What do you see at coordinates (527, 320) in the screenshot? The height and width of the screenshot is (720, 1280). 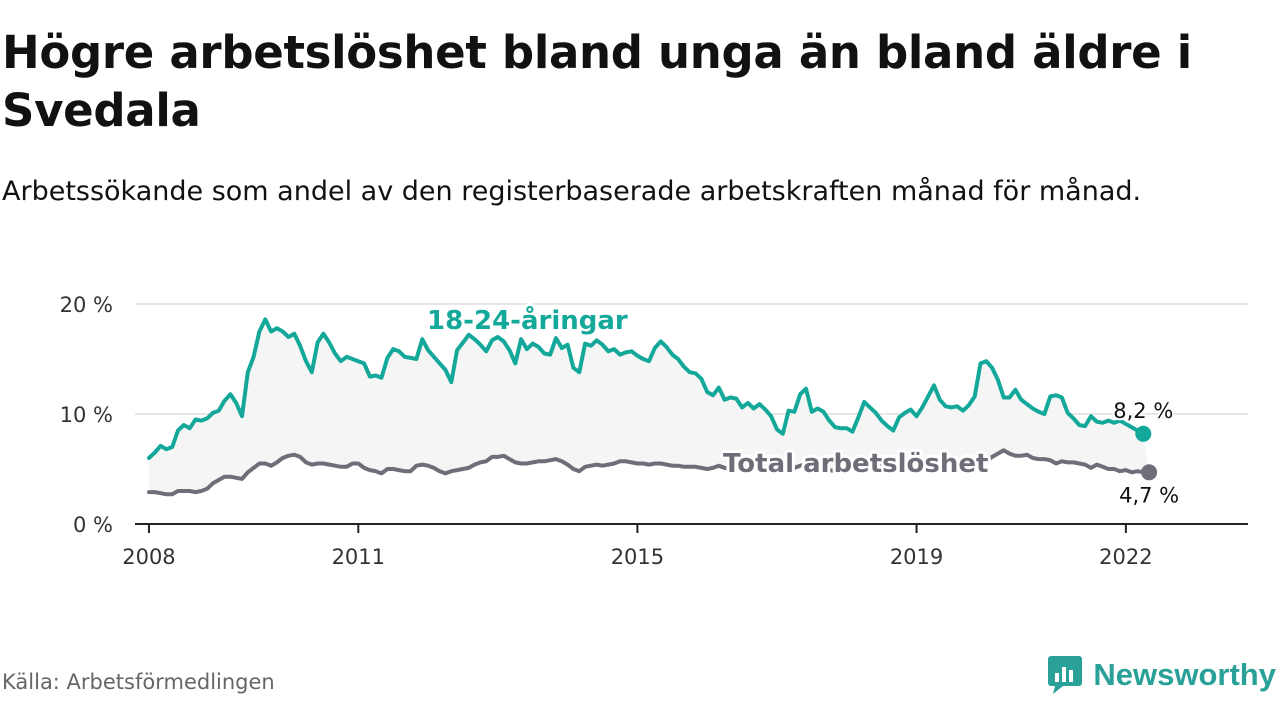 I see `series-label-youth: 18-24-åringar` at bounding box center [527, 320].